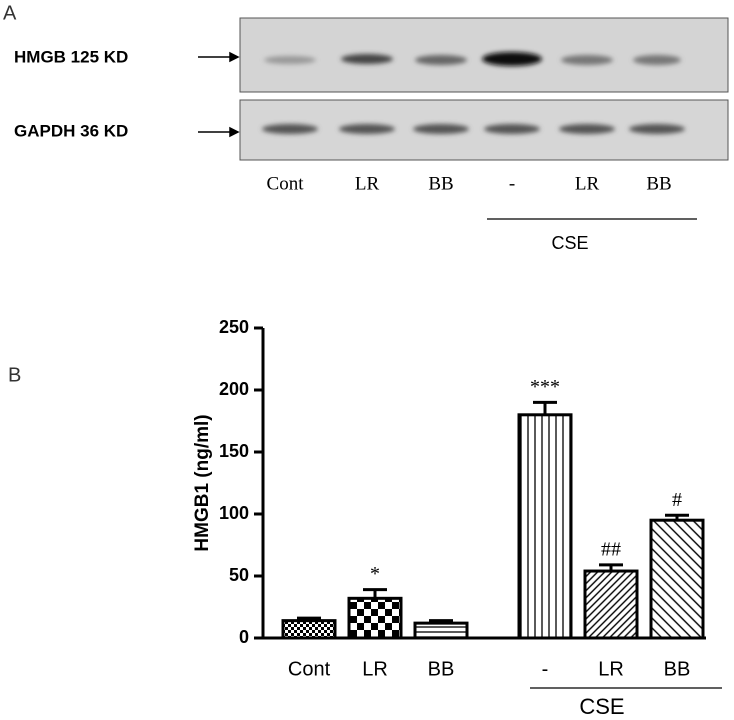 The width and height of the screenshot is (734, 720). Describe the element at coordinates (309, 669) in the screenshot. I see `x-tick-label: Cont` at that location.